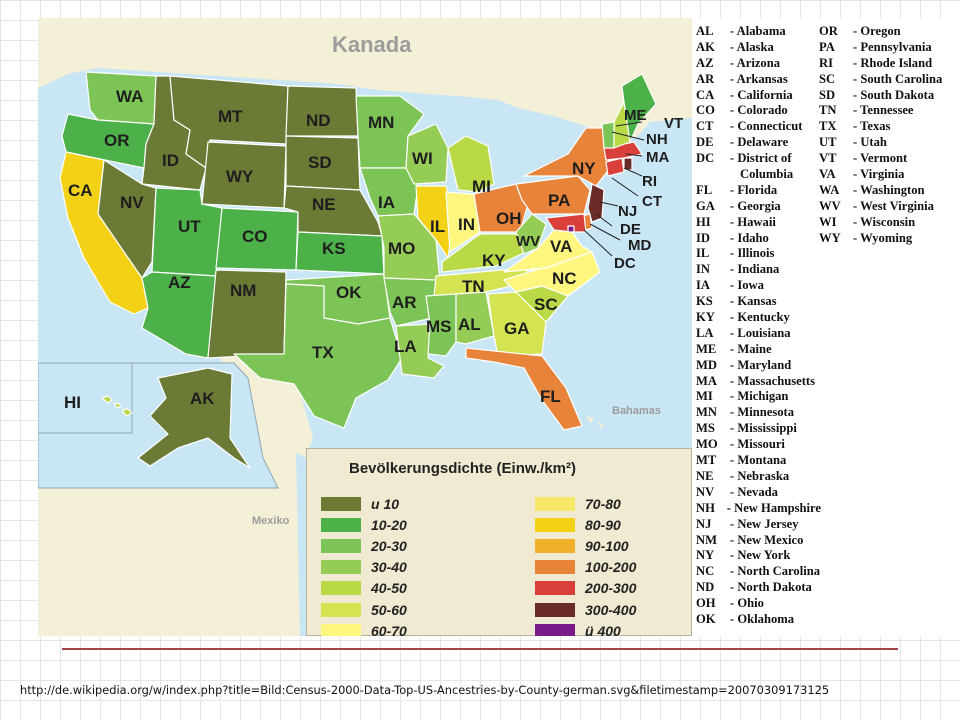 This screenshot has height=720, width=960. Describe the element at coordinates (752, 46) in the screenshot. I see `state-name: - Alaska` at that location.